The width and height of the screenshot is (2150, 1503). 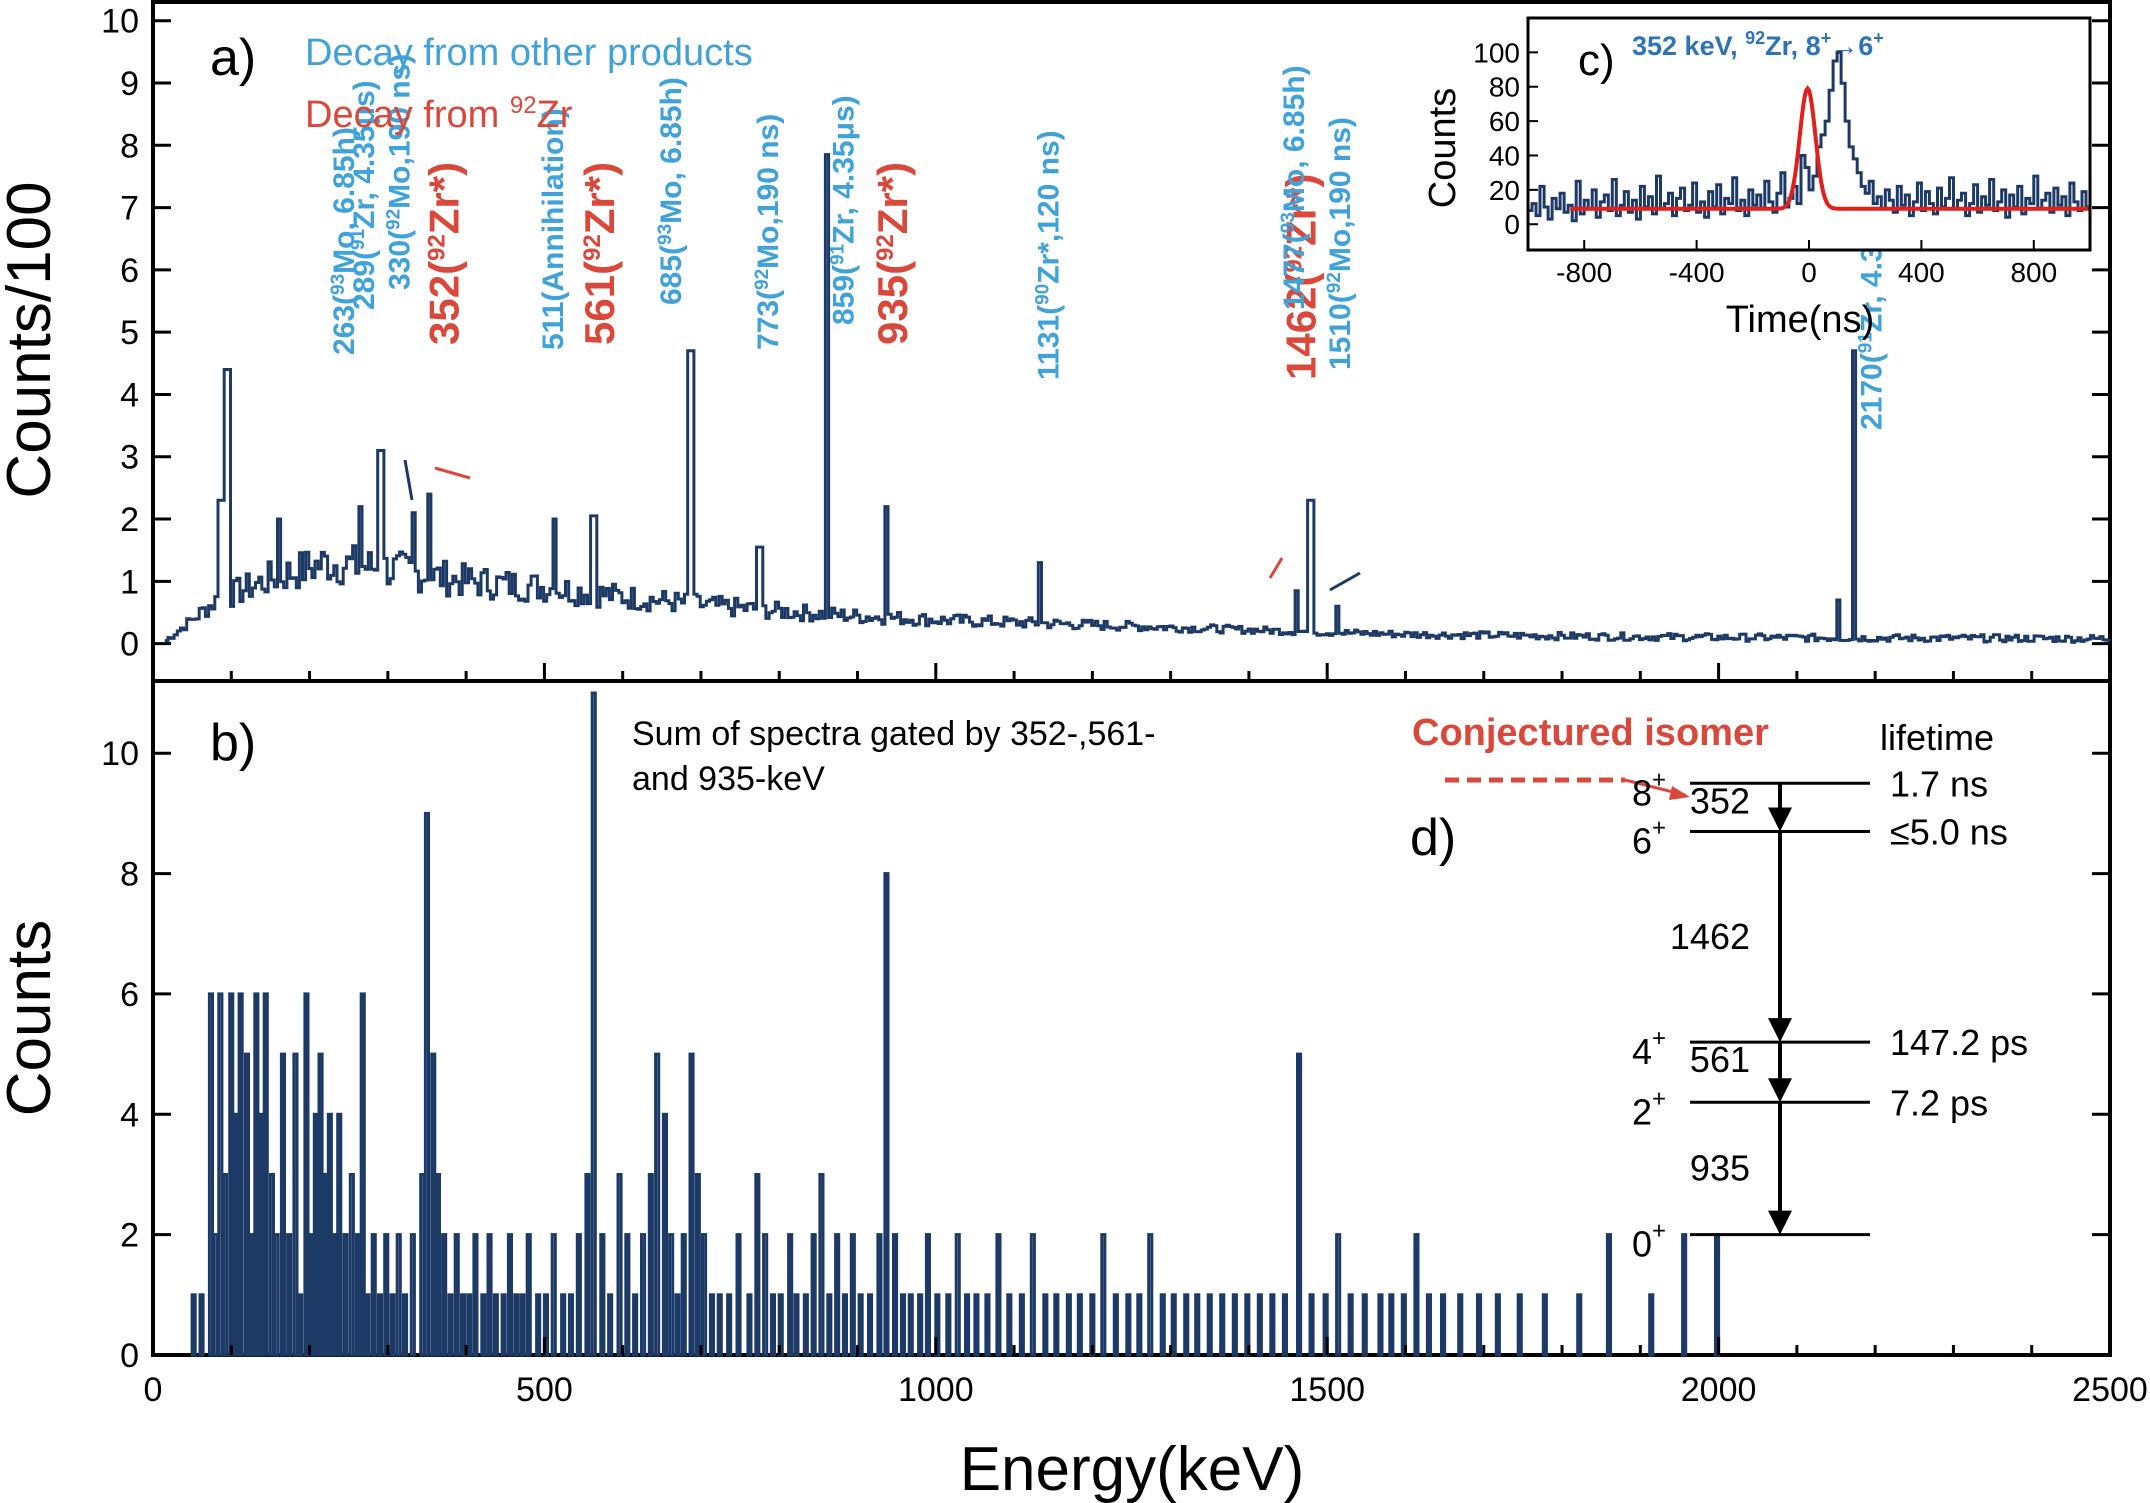 What do you see at coordinates (1649, 1241) in the screenshot?
I see `level-spin-0: 0+` at bounding box center [1649, 1241].